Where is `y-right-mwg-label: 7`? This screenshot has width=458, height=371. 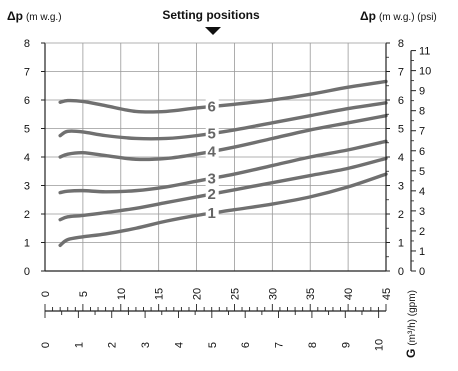 y-right-mwg-label: 7 is located at coordinates (401, 73).